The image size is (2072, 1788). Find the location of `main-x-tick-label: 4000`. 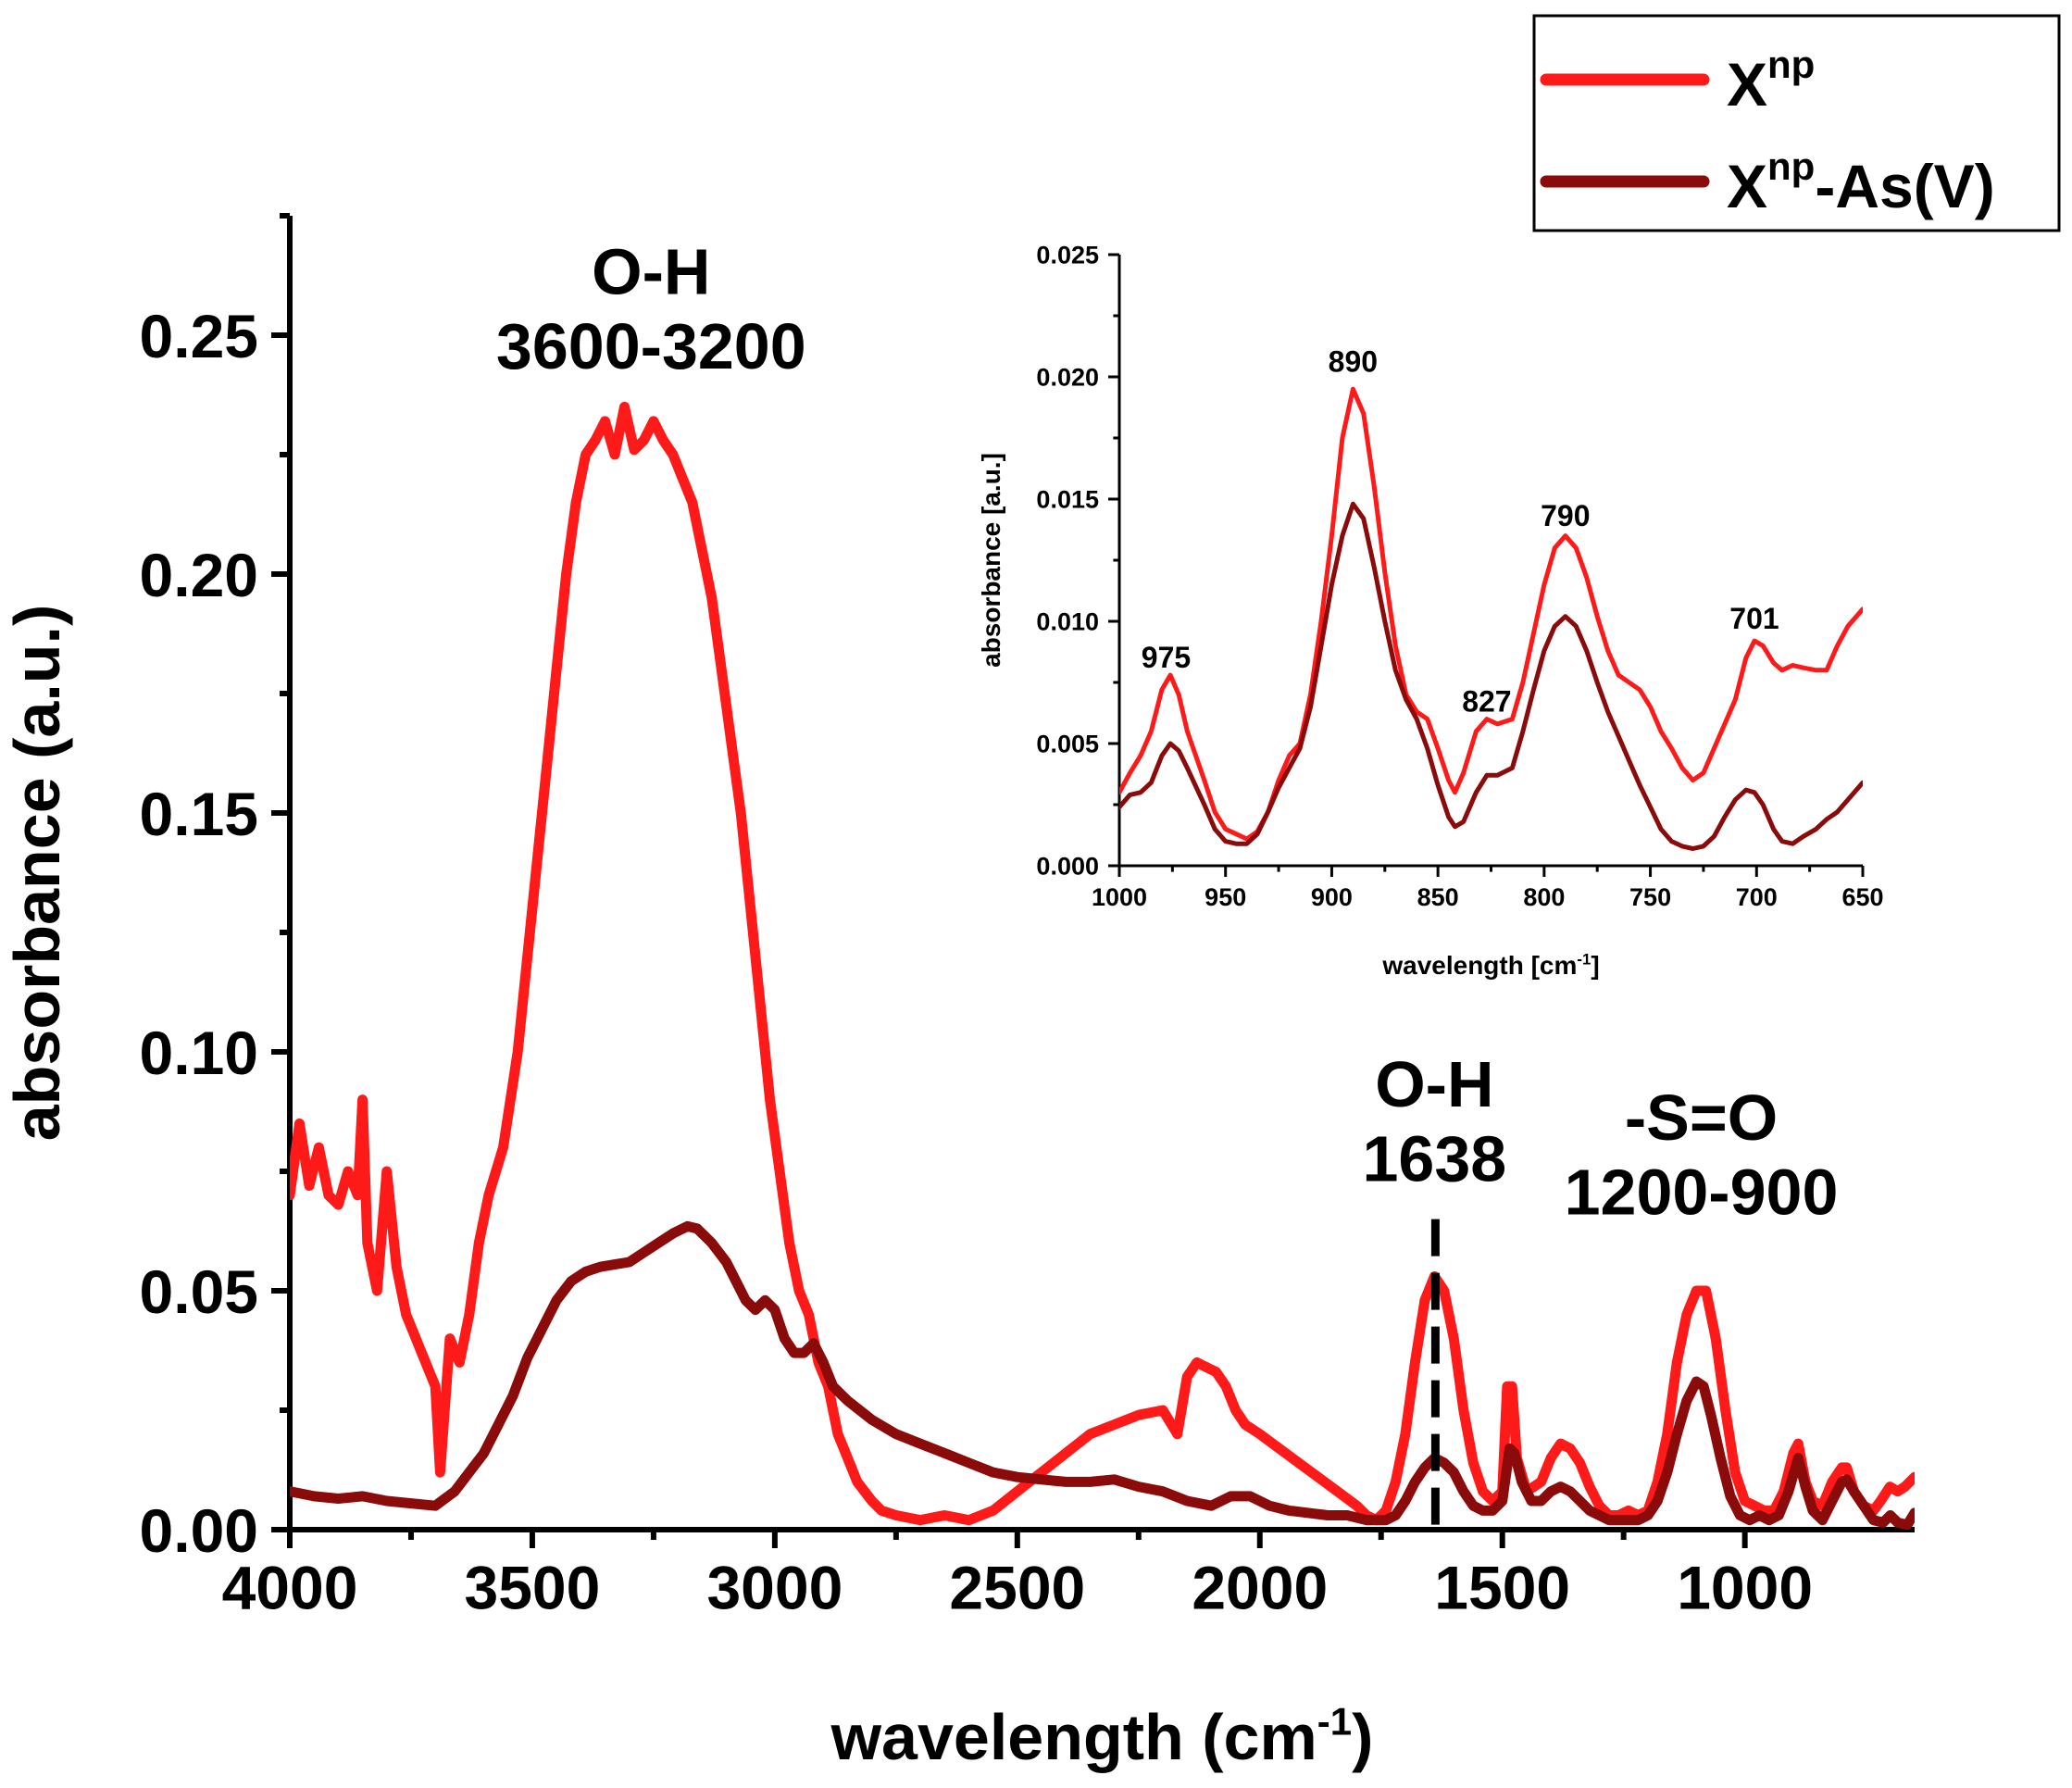

main-x-tick-label: 4000 is located at coordinates (290, 1587).